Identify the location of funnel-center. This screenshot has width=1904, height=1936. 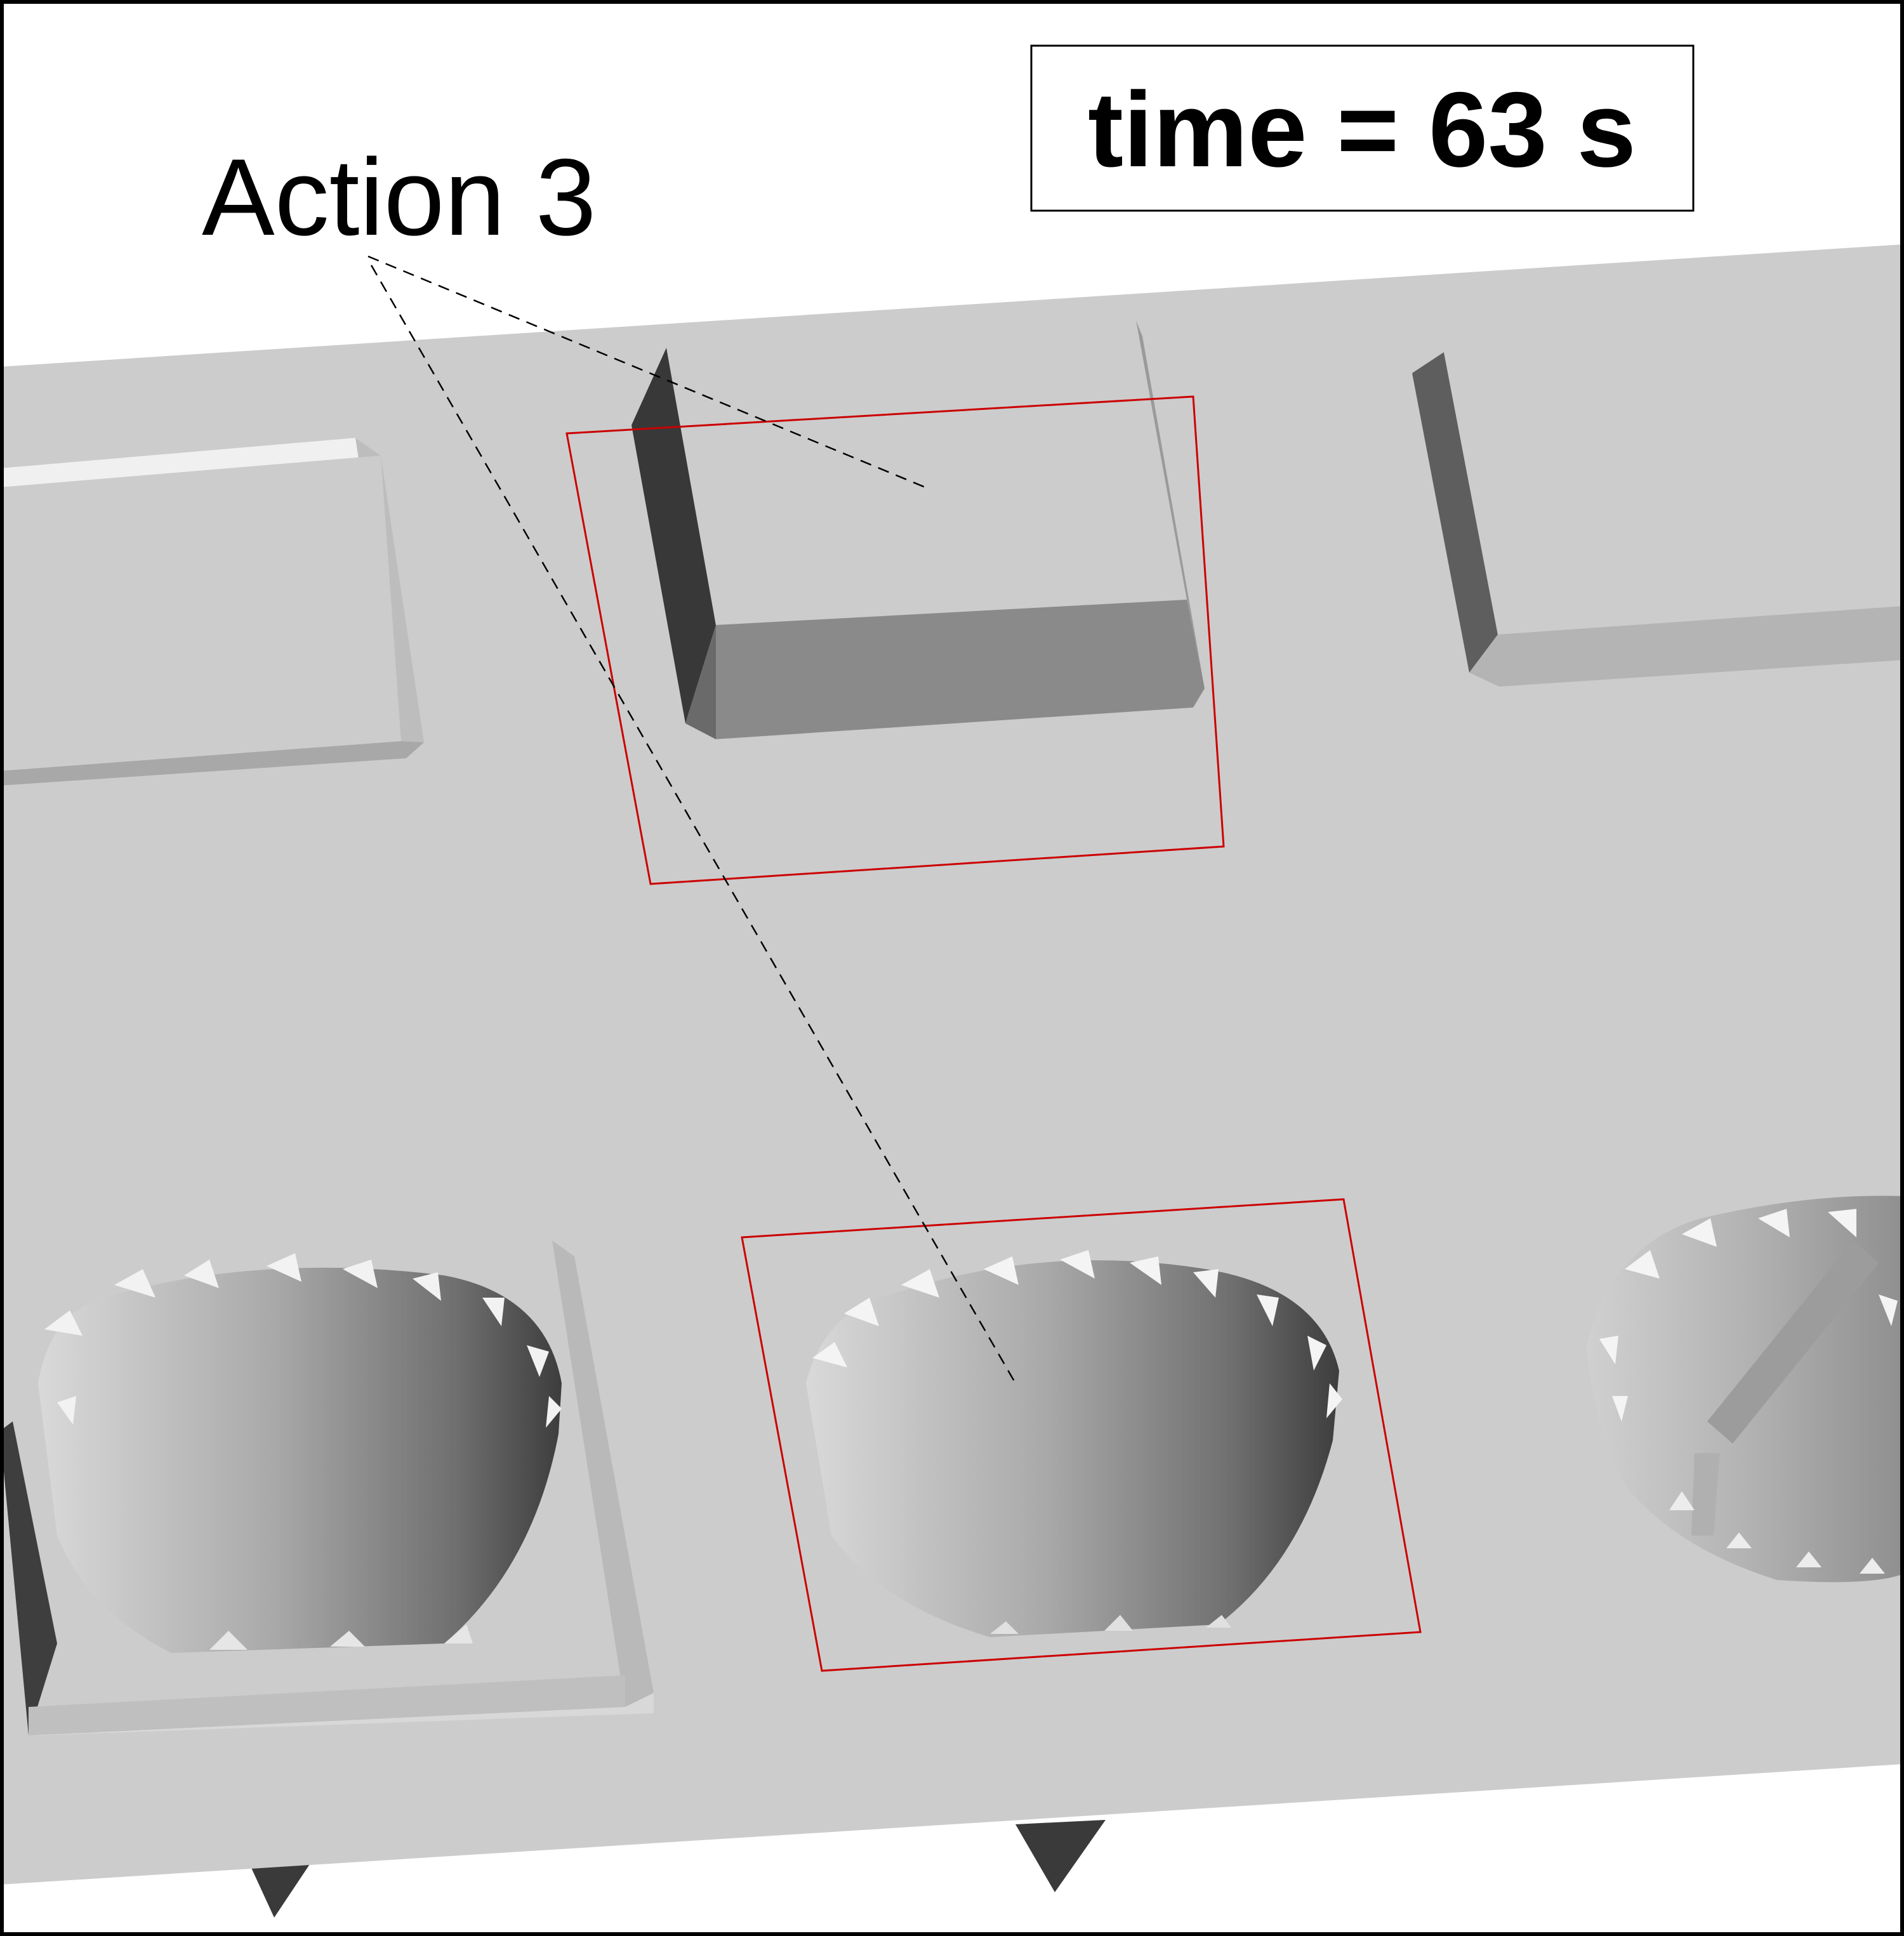
(1074, 1444).